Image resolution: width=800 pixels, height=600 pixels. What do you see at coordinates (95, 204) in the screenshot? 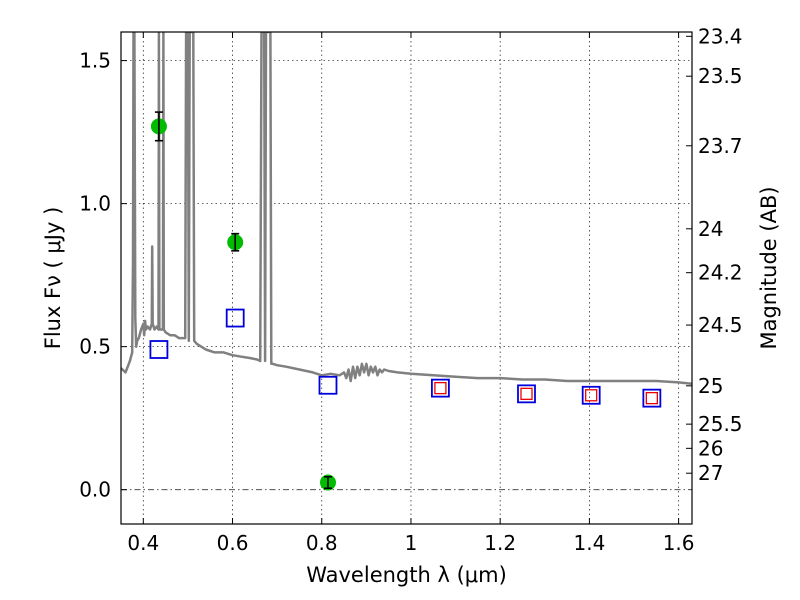
I see `y-tick-label: 1.0` at bounding box center [95, 204].